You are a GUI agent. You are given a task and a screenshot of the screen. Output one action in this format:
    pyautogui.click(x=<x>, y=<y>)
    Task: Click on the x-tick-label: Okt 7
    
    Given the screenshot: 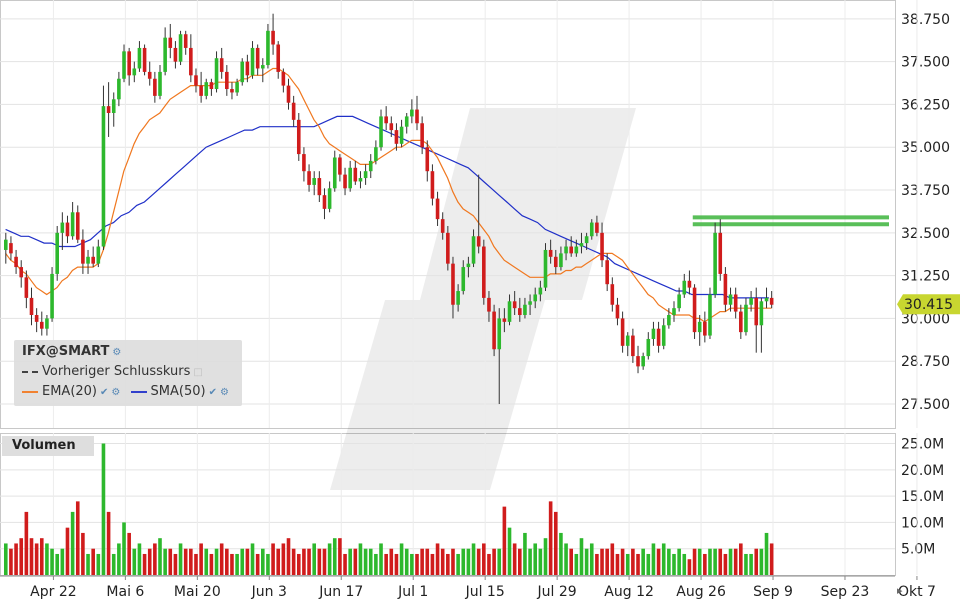 What is the action you would take?
    pyautogui.click(x=917, y=592)
    